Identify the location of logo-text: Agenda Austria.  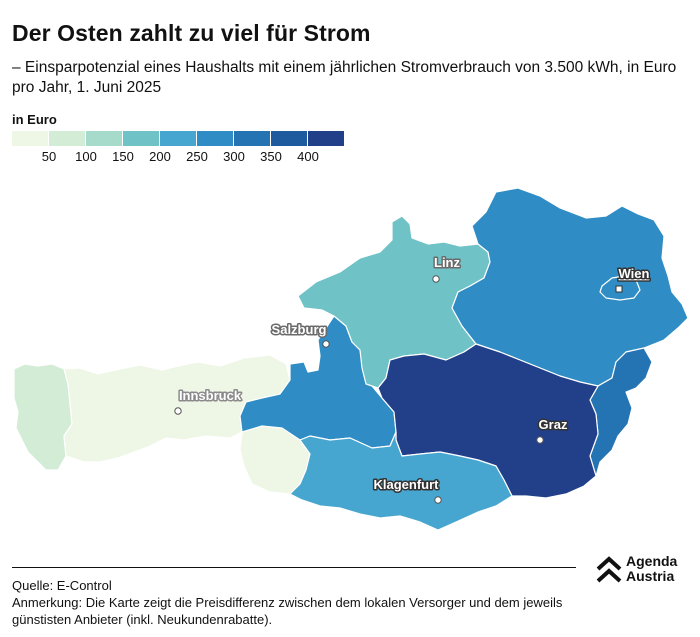
(651, 569).